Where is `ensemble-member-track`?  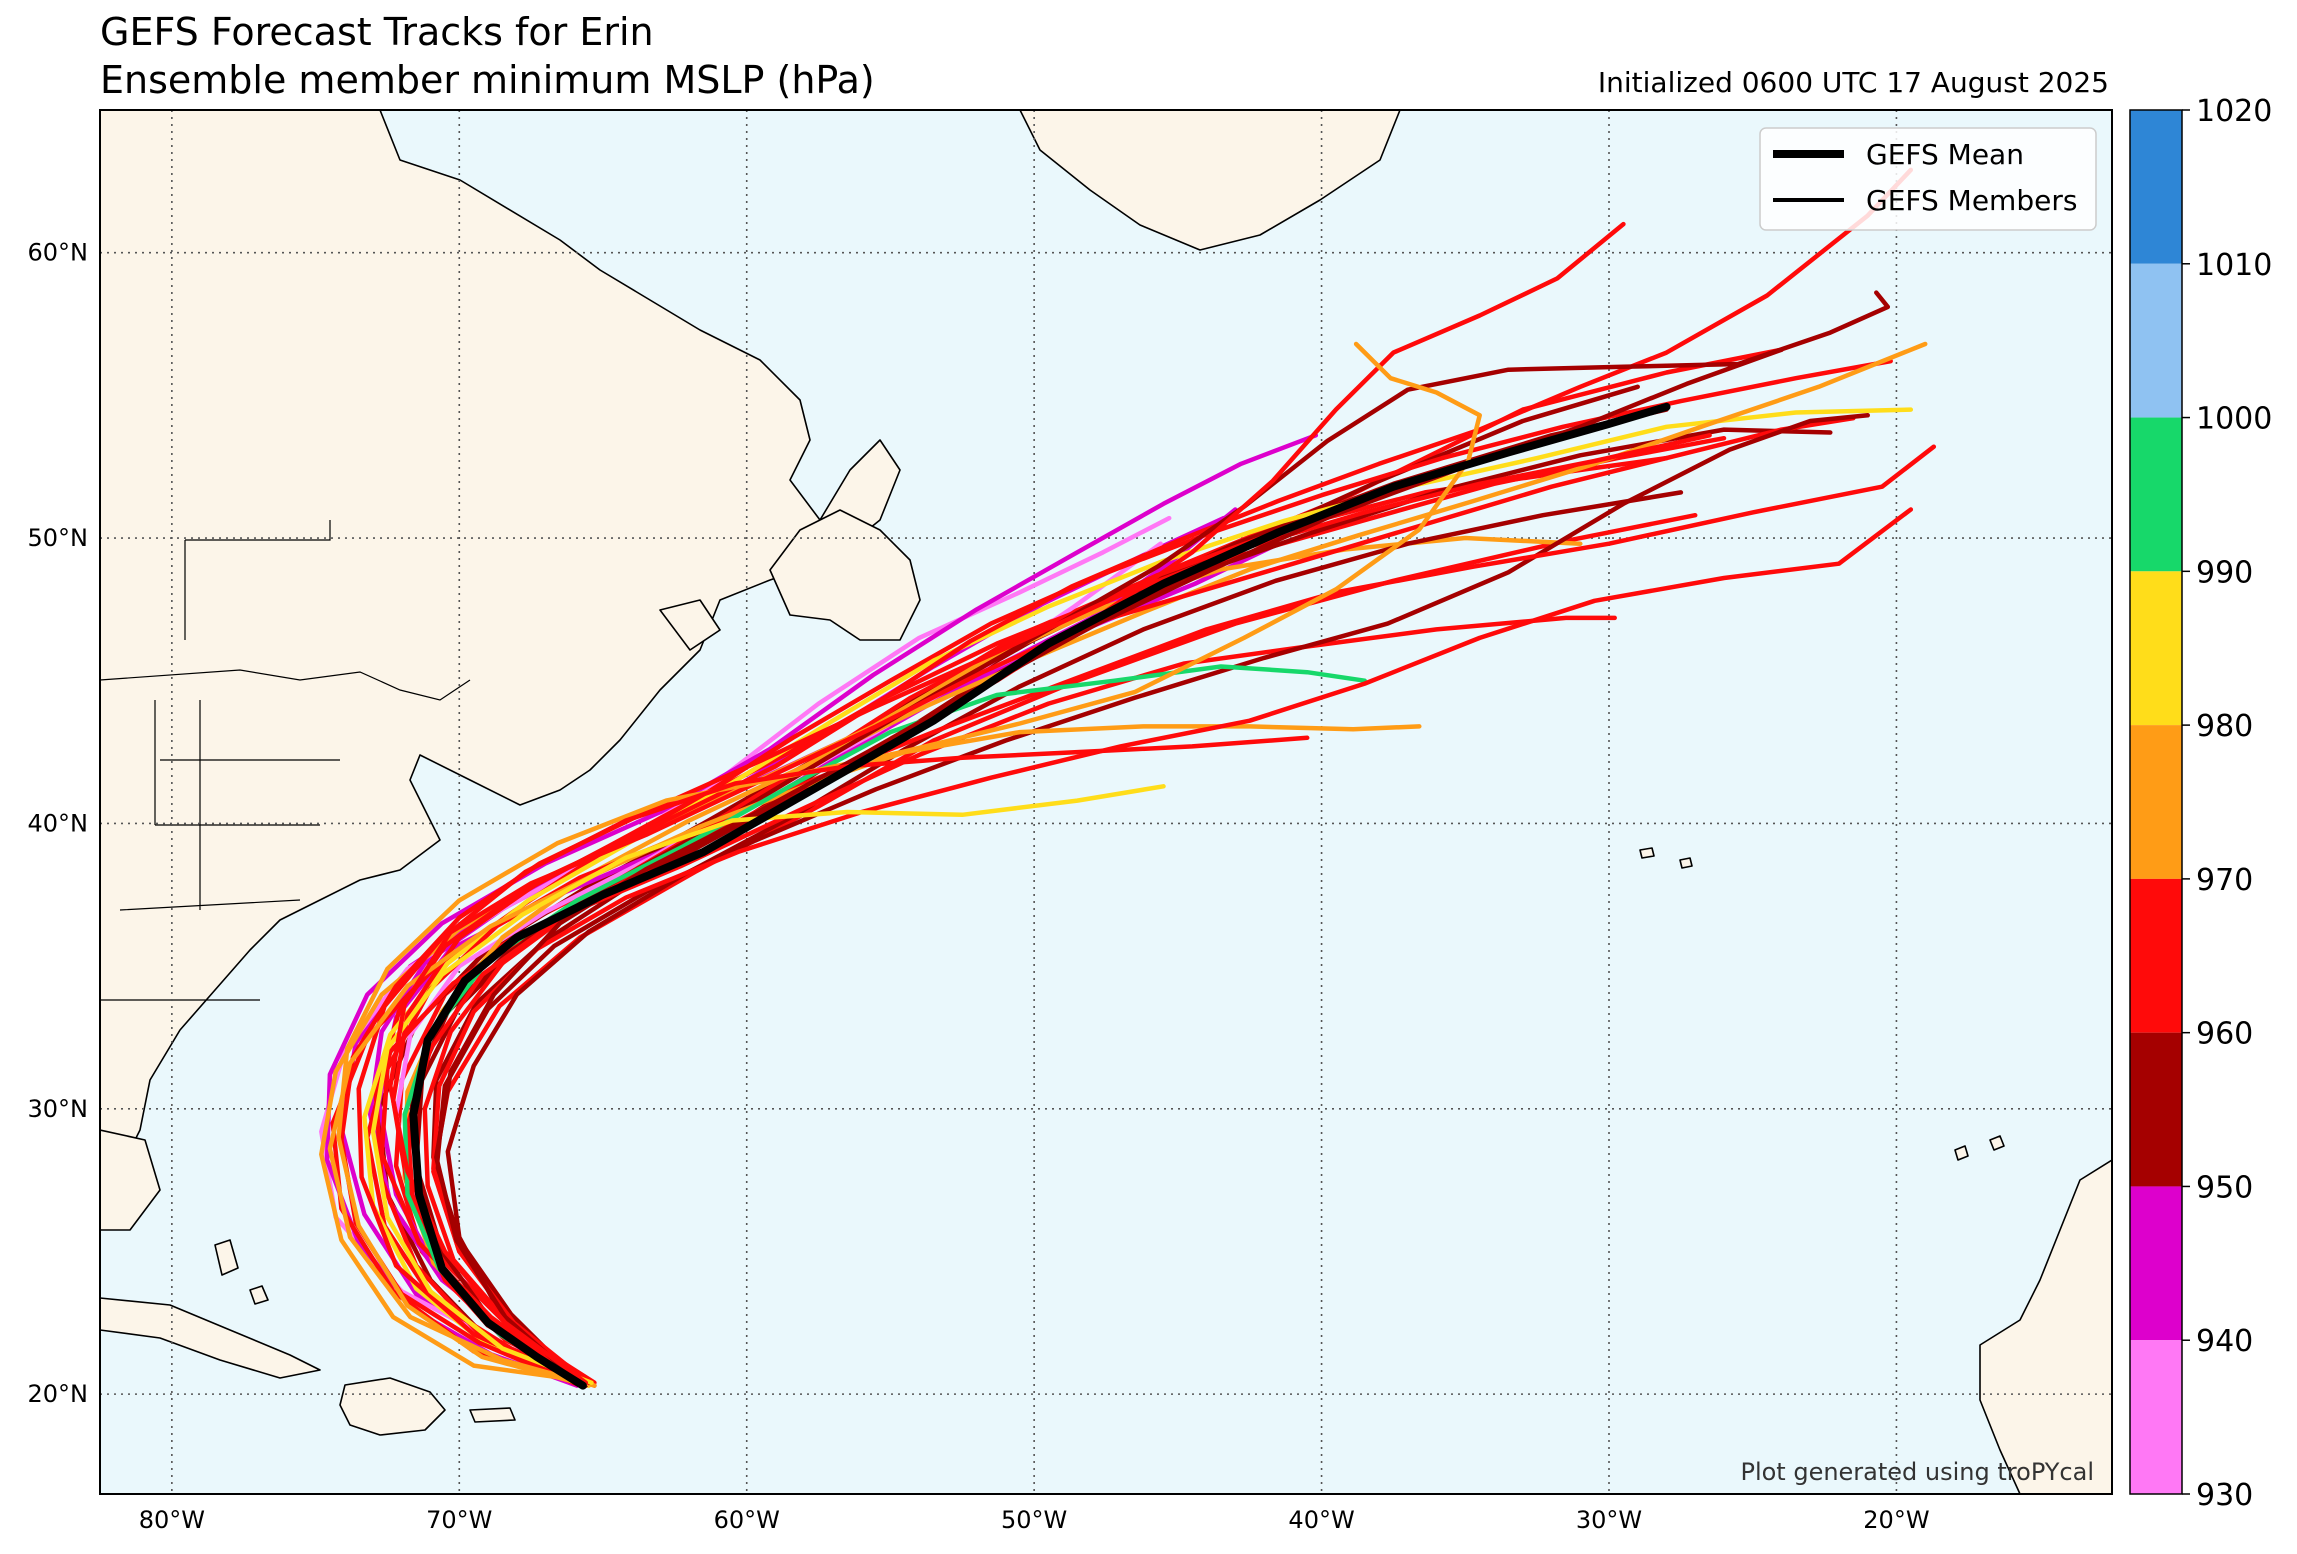 ensemble-member-track is located at coordinates (768, 1084).